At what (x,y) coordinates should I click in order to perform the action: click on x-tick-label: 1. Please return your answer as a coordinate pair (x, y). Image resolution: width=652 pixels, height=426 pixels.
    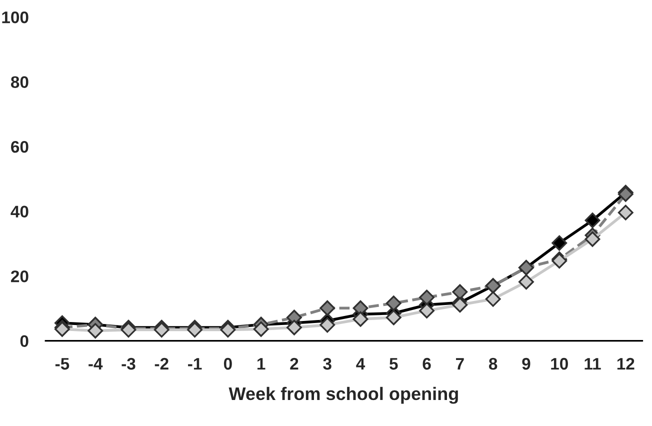
    Looking at the image, I should click on (261, 364).